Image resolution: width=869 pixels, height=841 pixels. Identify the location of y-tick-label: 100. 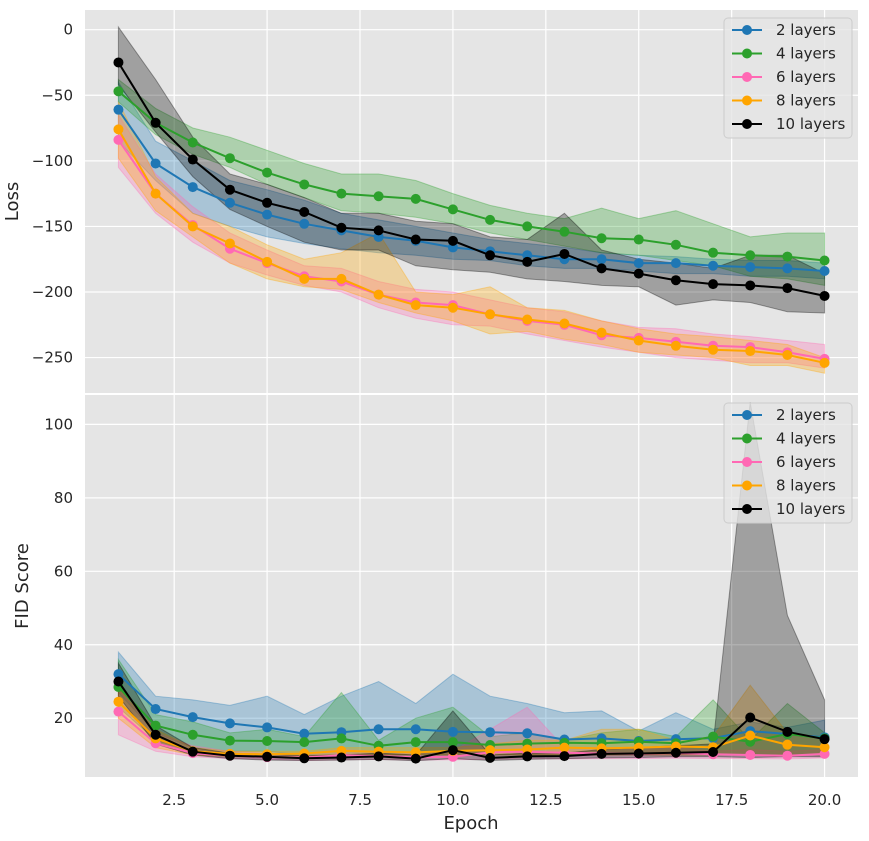
(58, 424).